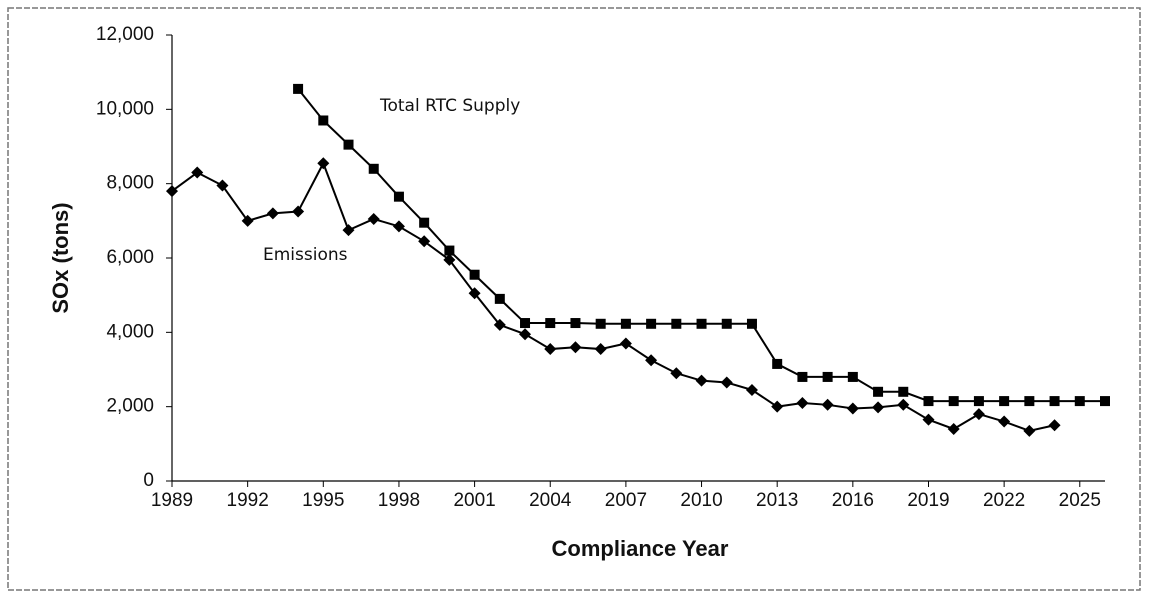 The image size is (1150, 597). I want to click on x-tick-label: 2007, so click(626, 500).